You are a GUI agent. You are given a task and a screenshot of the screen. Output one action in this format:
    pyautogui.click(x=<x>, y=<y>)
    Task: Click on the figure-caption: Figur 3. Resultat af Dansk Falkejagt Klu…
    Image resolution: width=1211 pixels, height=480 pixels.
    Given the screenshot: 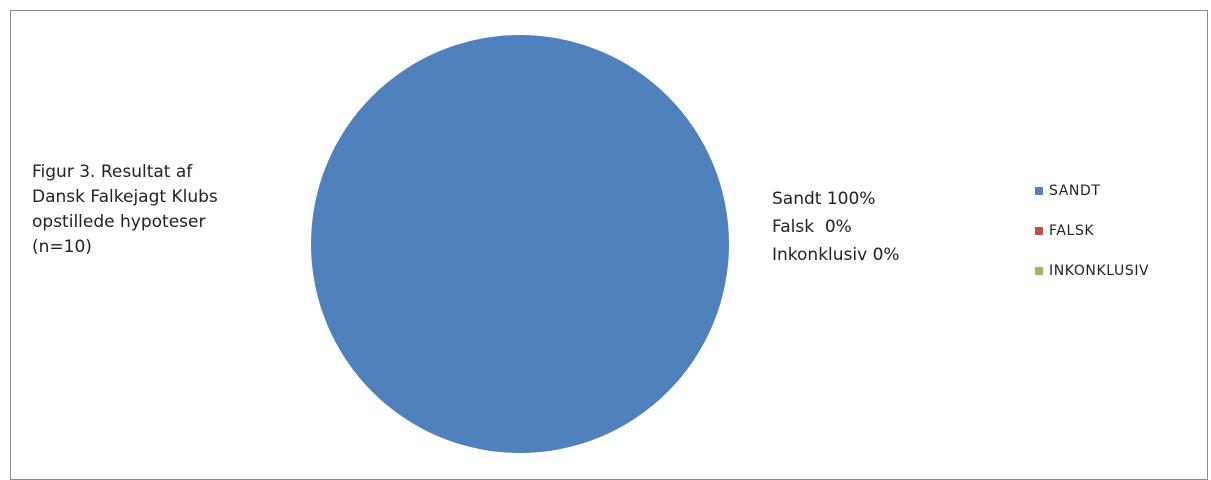 What is the action you would take?
    pyautogui.click(x=157, y=210)
    